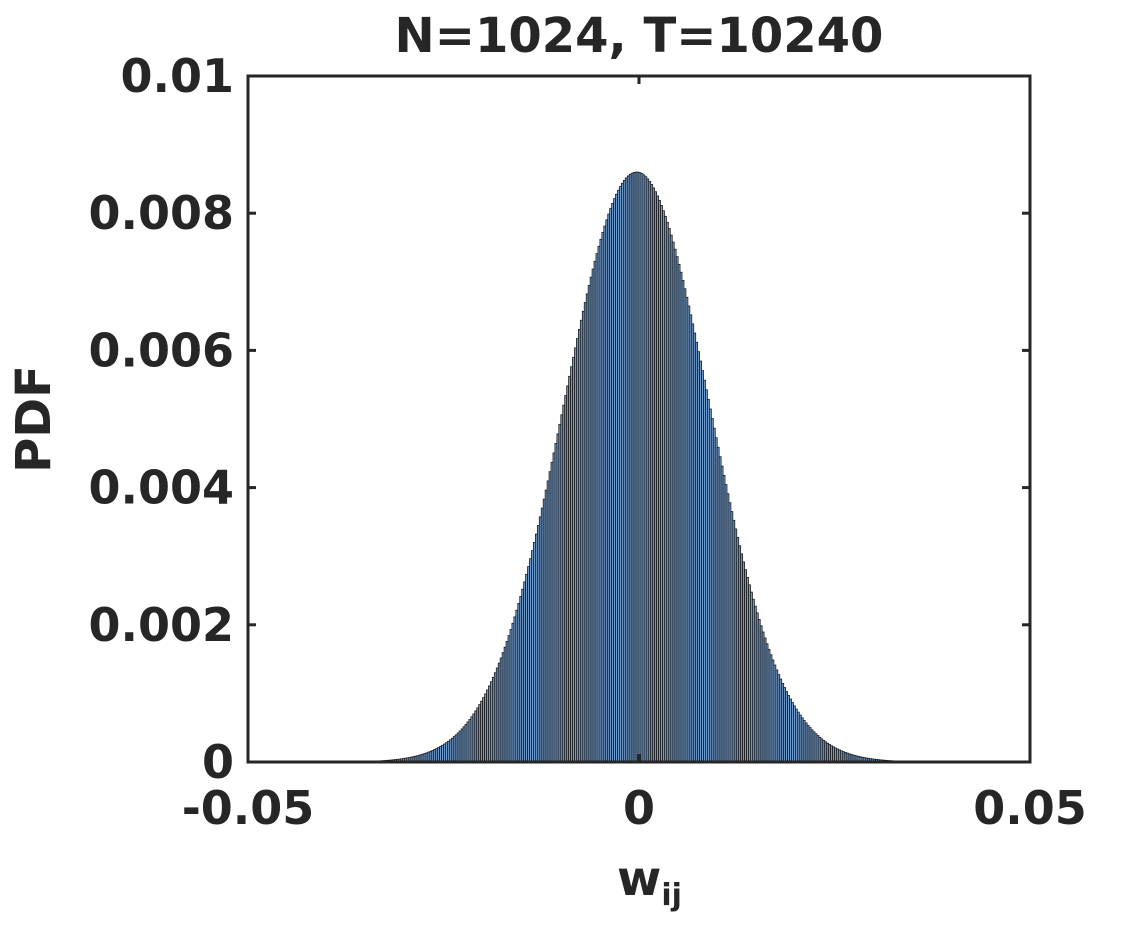 The height and width of the screenshot is (927, 1138). I want to click on y-tick-label: 0.006, so click(161, 350).